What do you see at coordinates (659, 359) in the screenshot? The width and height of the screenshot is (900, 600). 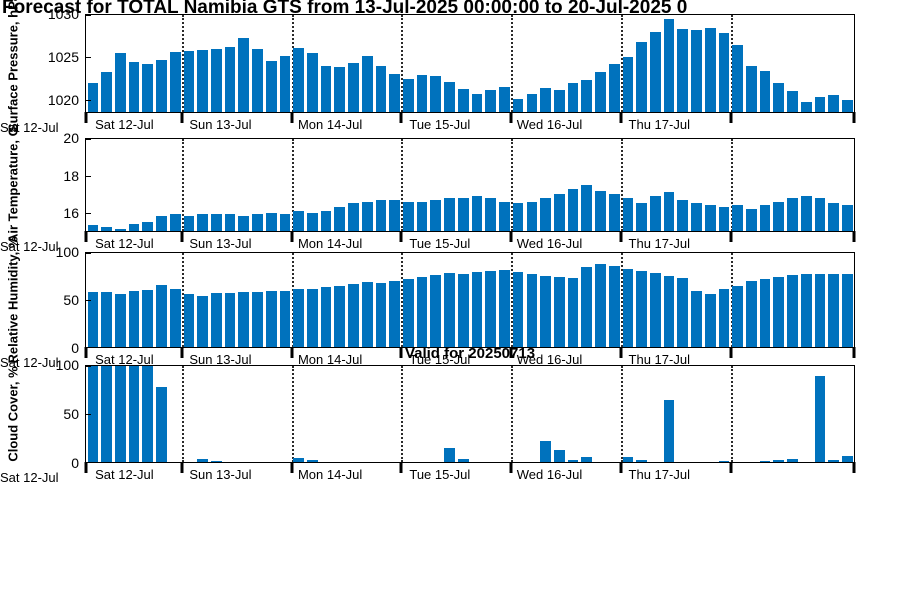 I see `day-label: Thu 17-Jul` at bounding box center [659, 359].